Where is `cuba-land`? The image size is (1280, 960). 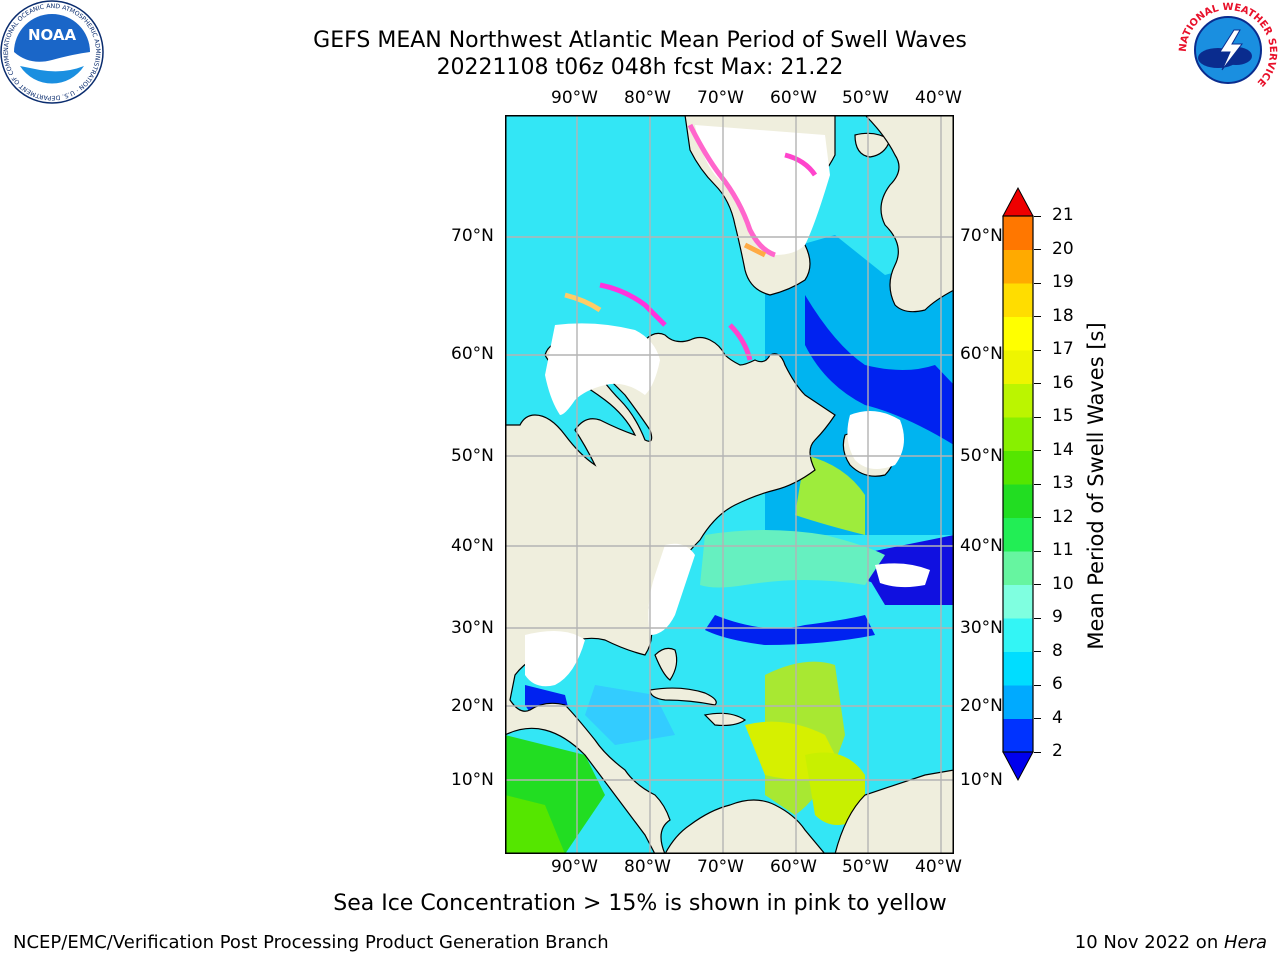
cuba-land is located at coordinates (683, 696).